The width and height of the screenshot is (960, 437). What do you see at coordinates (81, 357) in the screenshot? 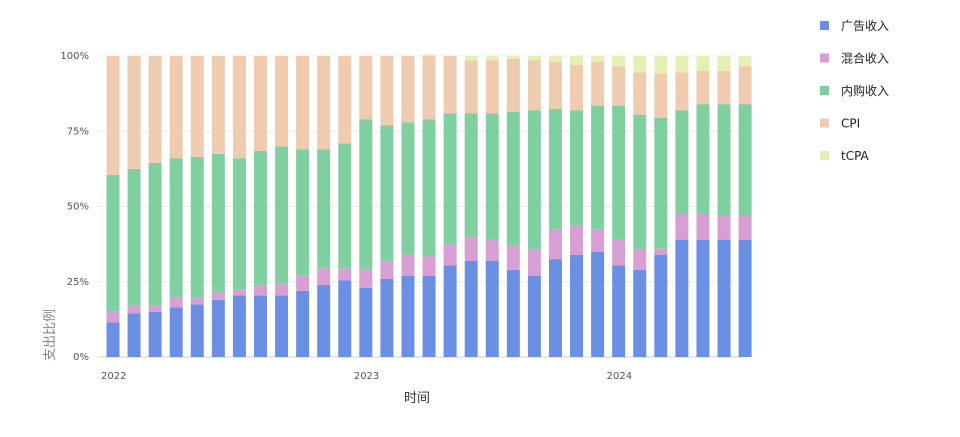
I see `y-tick-label: 0%` at bounding box center [81, 357].